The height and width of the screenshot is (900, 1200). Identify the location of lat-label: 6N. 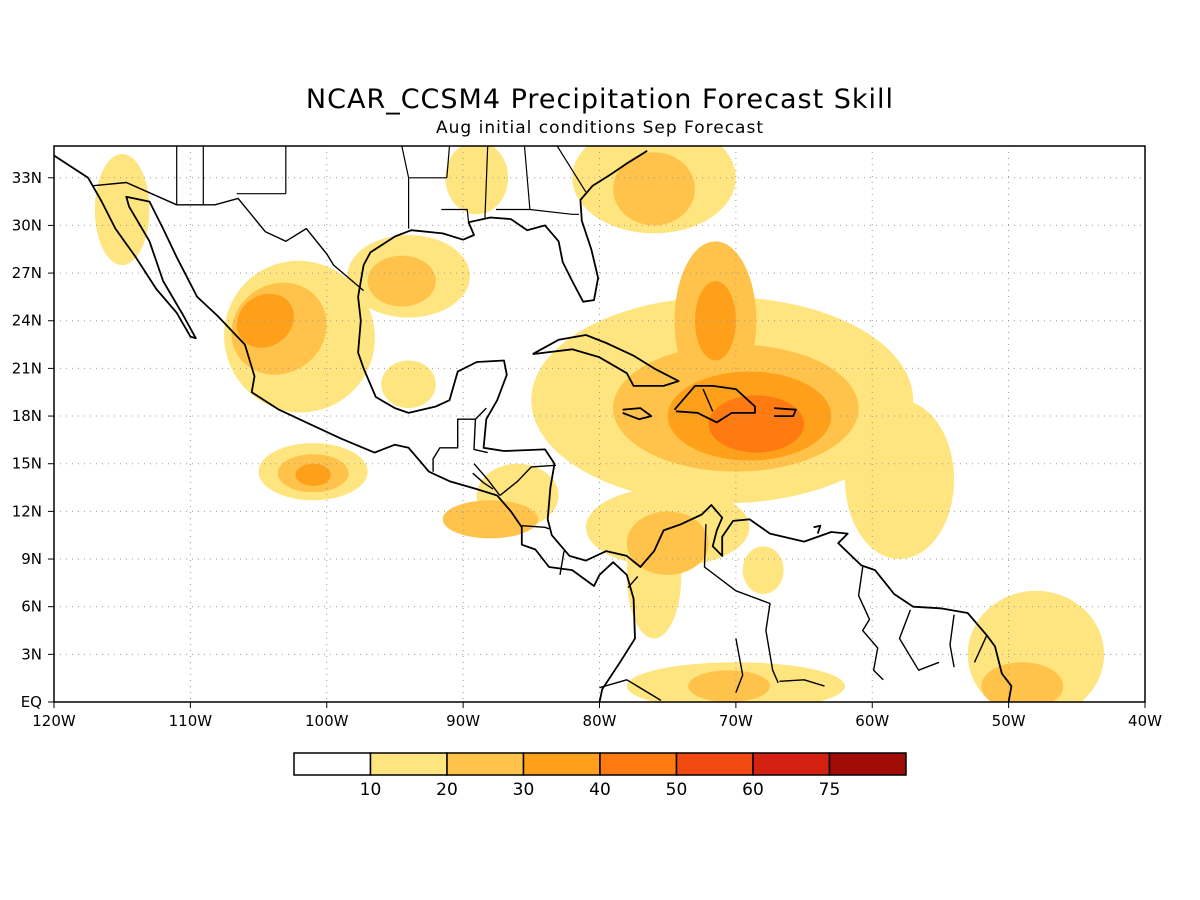
(31, 607).